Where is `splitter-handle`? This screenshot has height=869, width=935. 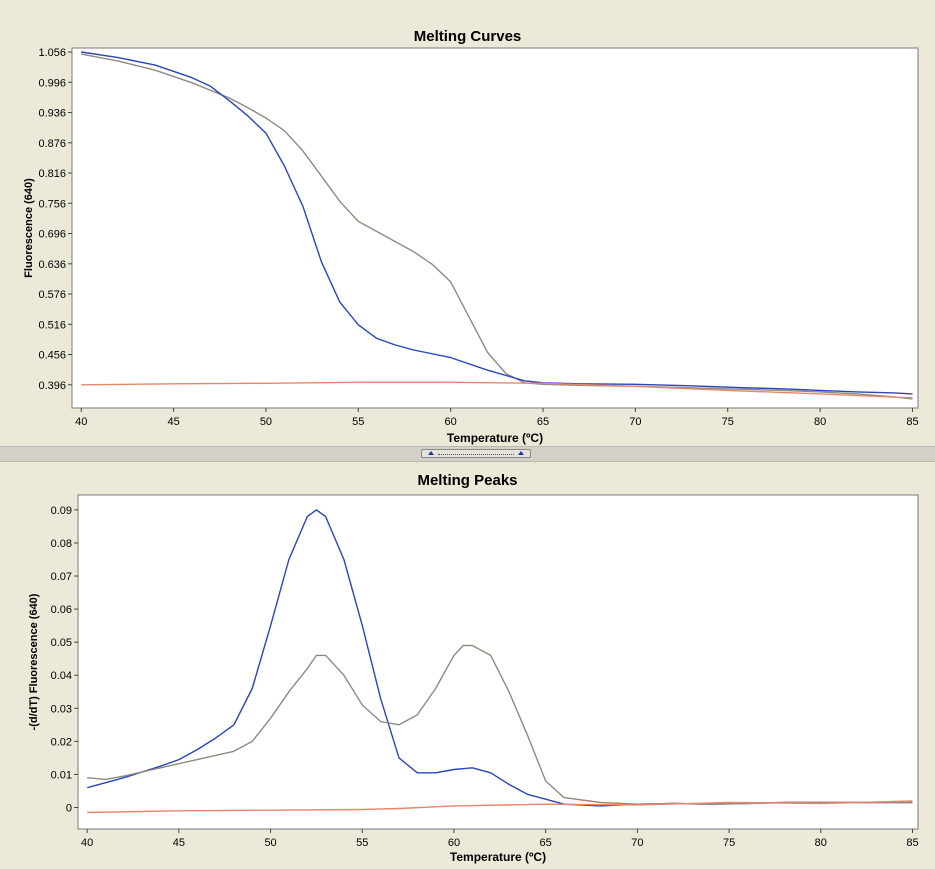 splitter-handle is located at coordinates (476, 453).